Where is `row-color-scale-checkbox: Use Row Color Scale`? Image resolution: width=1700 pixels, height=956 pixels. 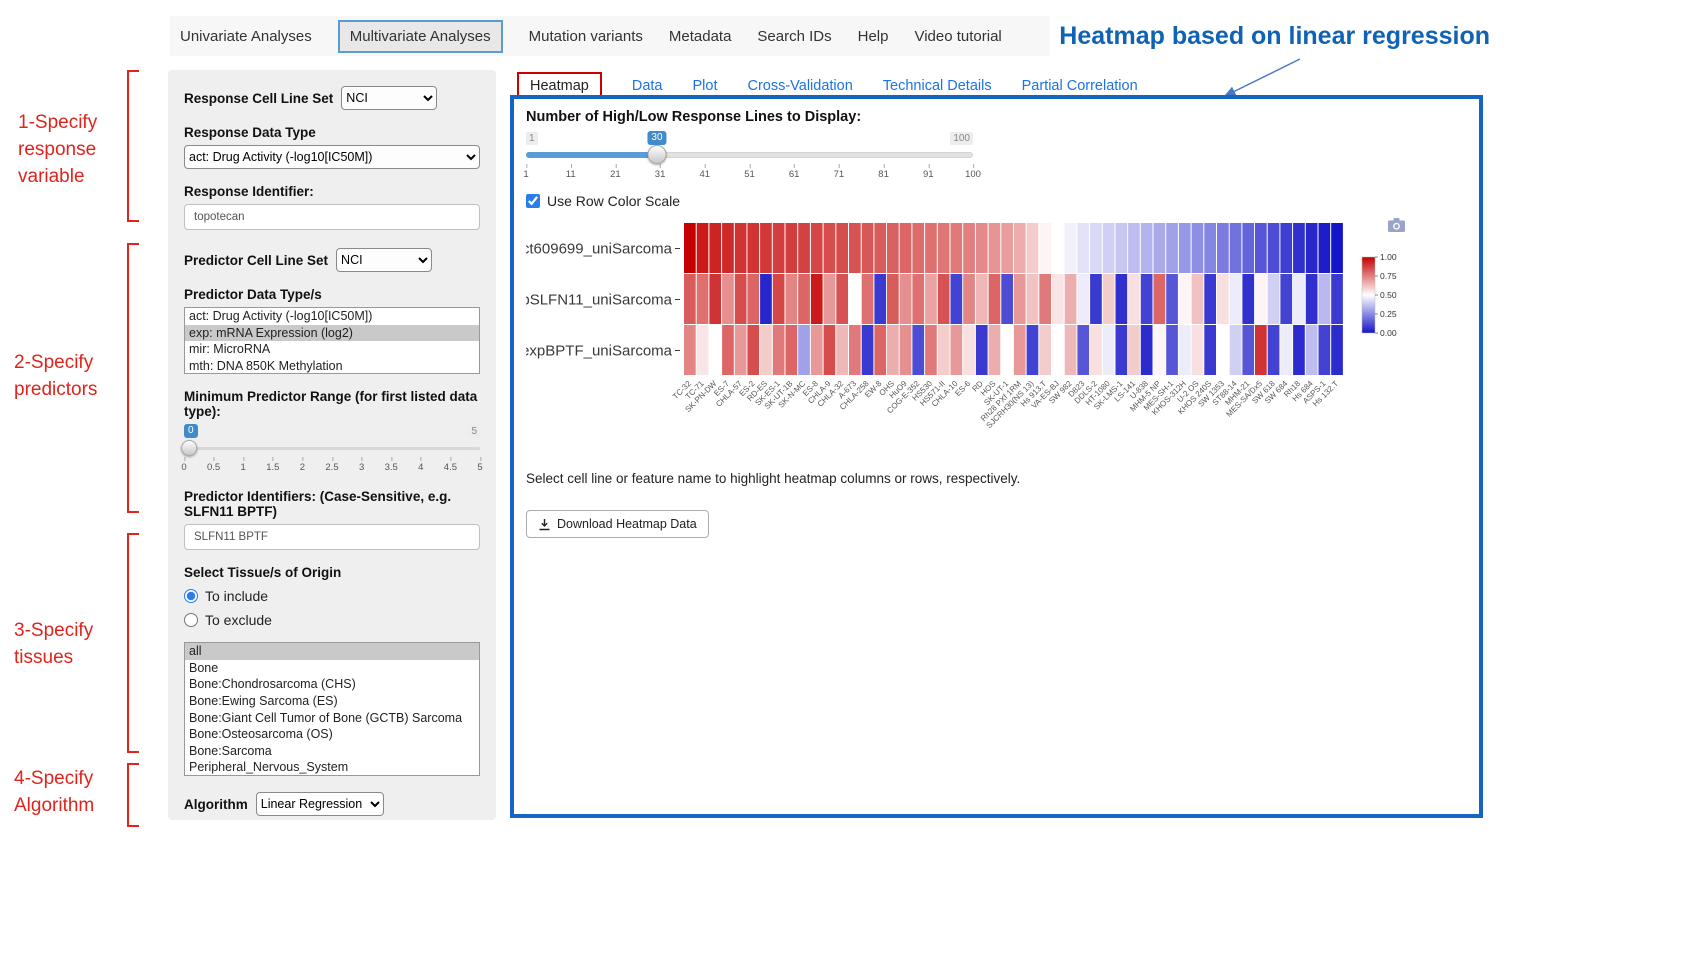 row-color-scale-checkbox: Use Row Color Scale is located at coordinates (996, 201).